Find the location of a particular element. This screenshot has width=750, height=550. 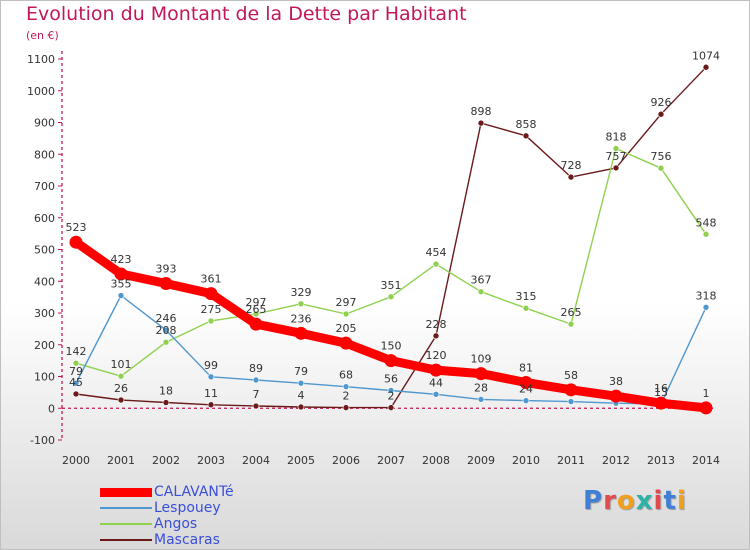

x-tick-label: 2004 is located at coordinates (256, 460).